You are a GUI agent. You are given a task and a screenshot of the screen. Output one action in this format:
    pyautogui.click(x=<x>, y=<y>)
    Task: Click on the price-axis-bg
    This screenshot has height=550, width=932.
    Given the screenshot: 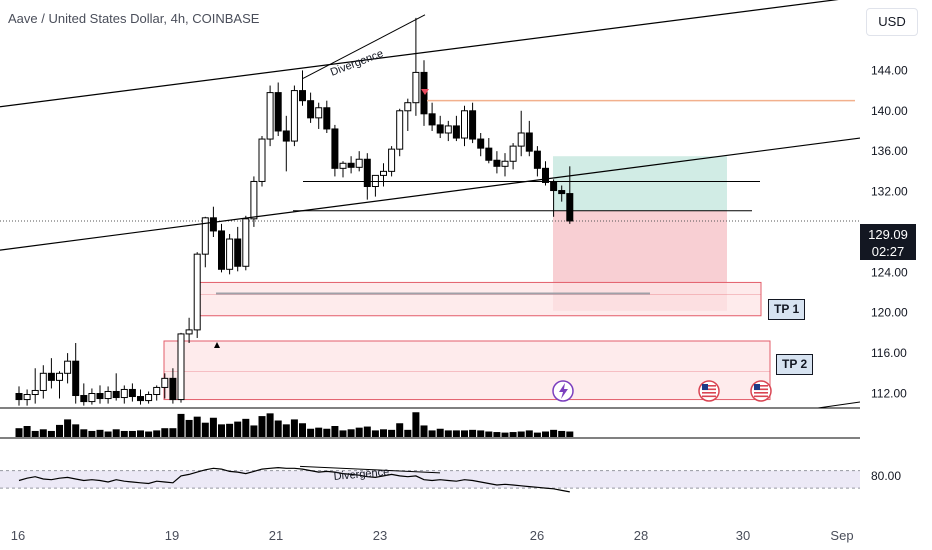 What is the action you would take?
    pyautogui.click(x=896, y=275)
    